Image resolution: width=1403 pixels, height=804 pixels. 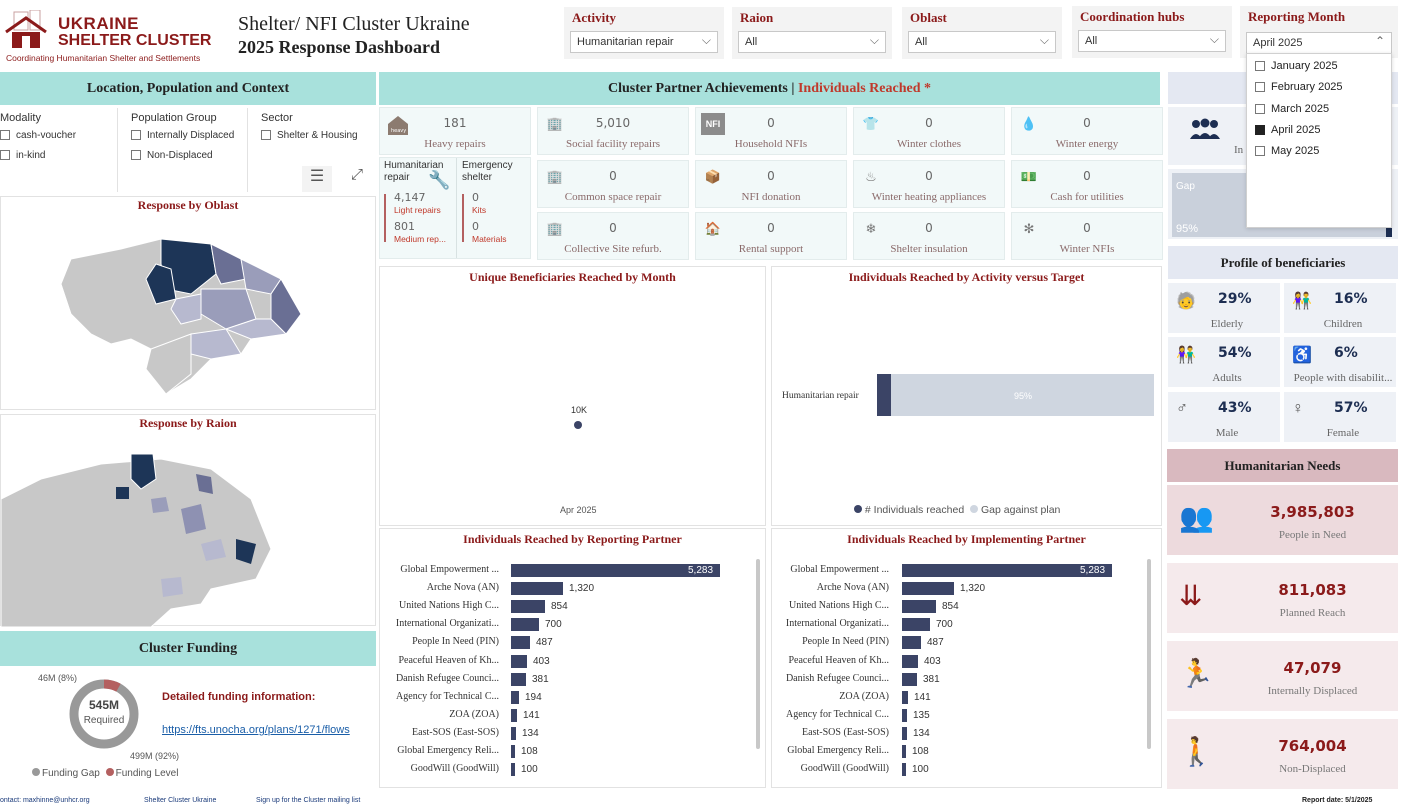 I want to click on footer-contact: ontact: maxhinne@unhcr.org, so click(x=45, y=800).